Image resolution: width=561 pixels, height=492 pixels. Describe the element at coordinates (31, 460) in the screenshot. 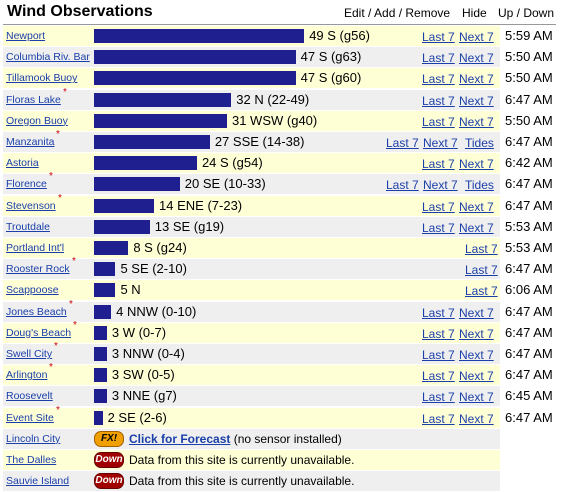

I see `station-name-link: The Dalles` at that location.